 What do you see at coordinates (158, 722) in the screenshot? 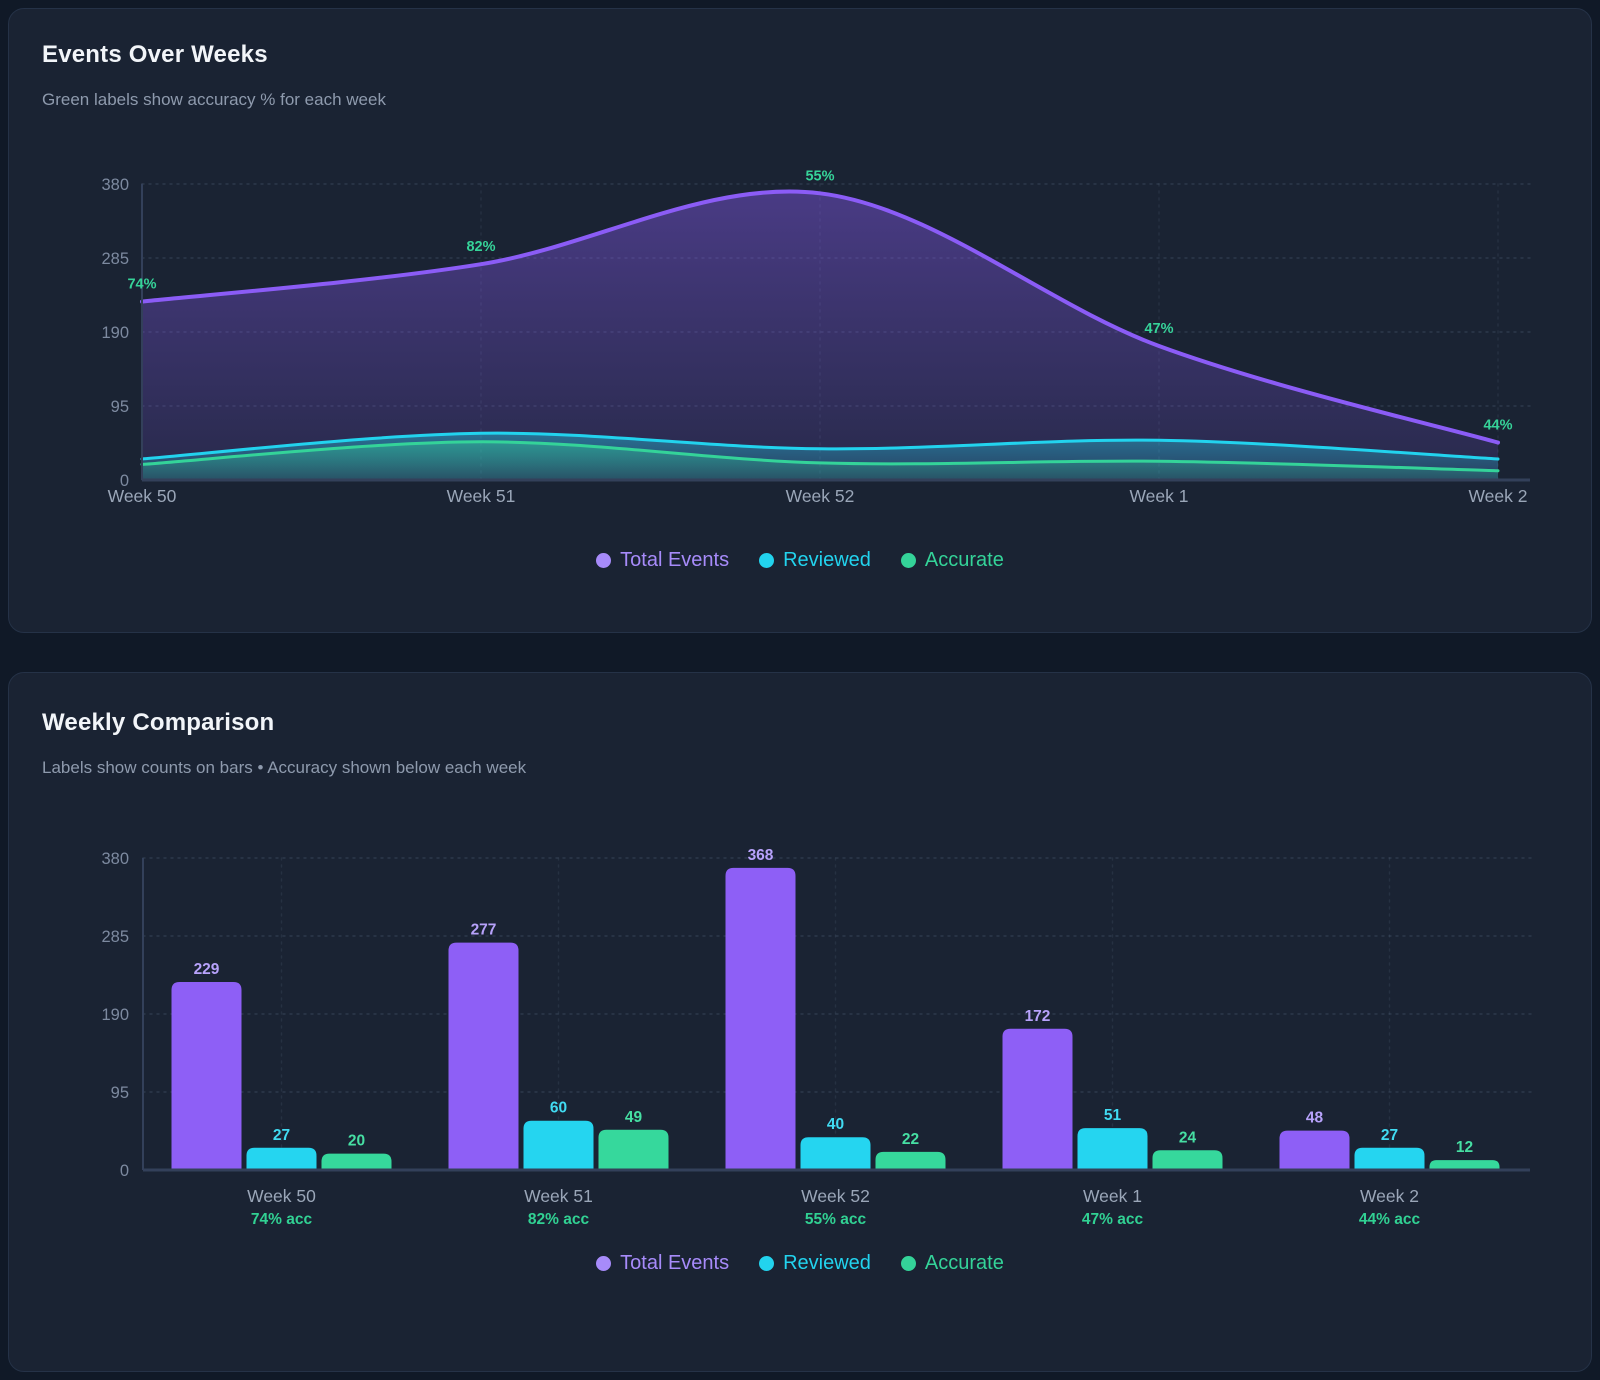
I see `page-title: Weekly Comparison` at bounding box center [158, 722].